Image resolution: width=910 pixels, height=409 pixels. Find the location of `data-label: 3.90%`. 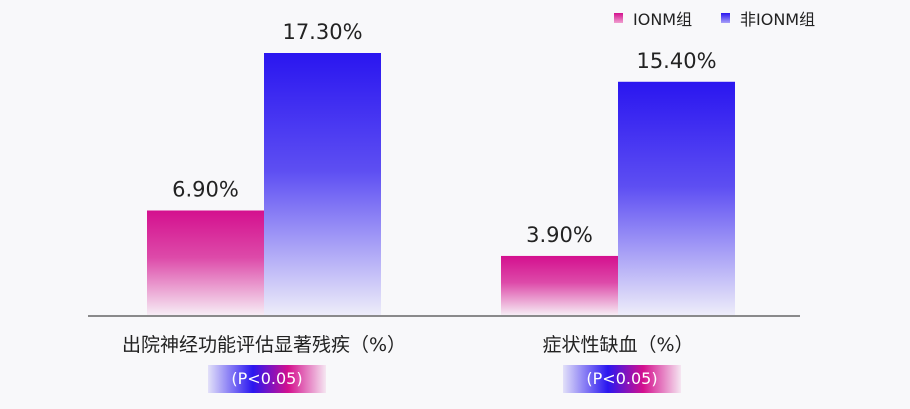

data-label: 3.90% is located at coordinates (559, 235).